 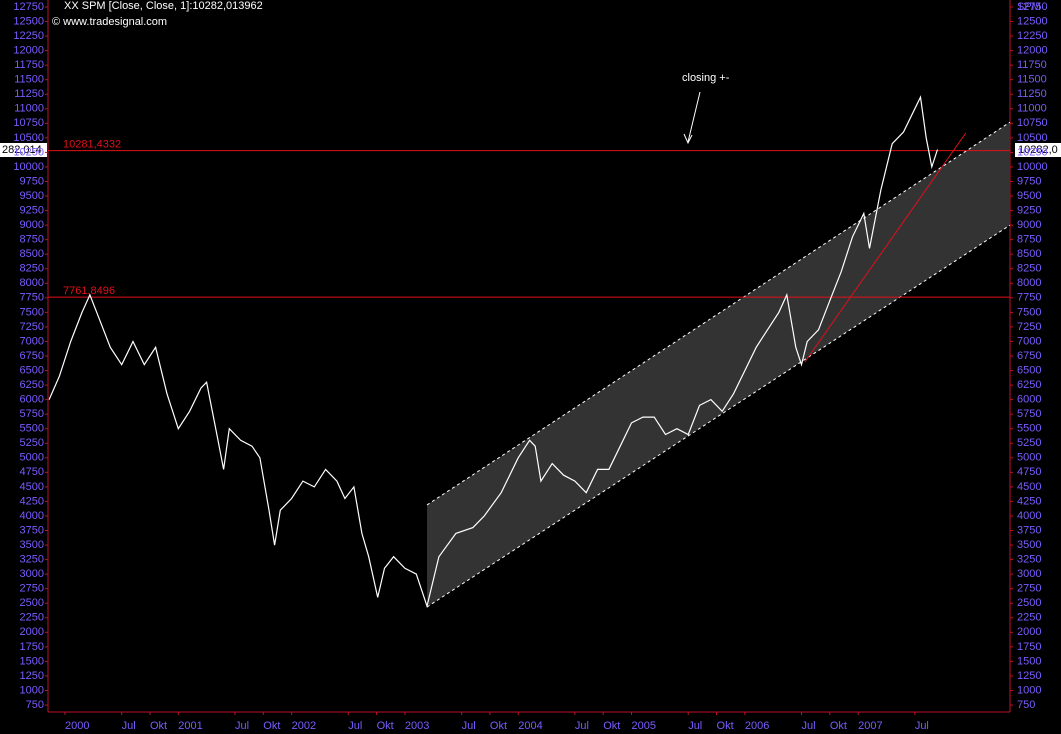 What do you see at coordinates (32, 560) in the screenshot?
I see `y-tick-label: 3250` at bounding box center [32, 560].